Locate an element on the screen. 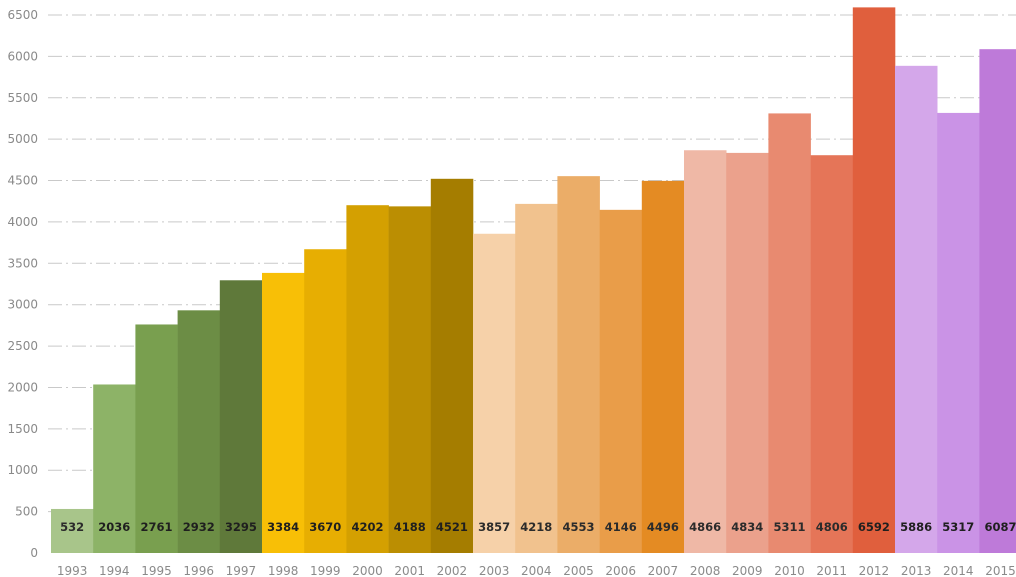 The width and height of the screenshot is (1016, 577). x-tick-label: 2006 is located at coordinates (620, 570).